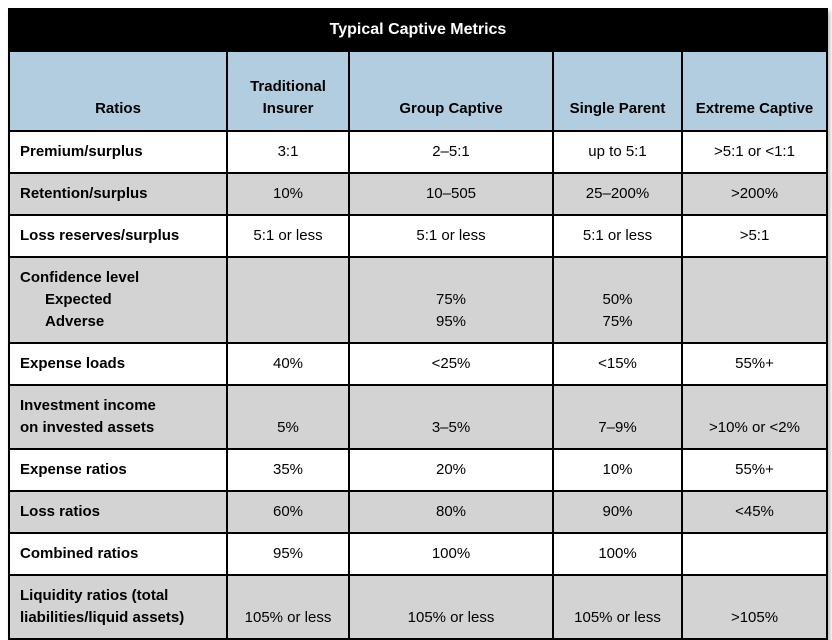 The height and width of the screenshot is (640, 832). I want to click on row-label: Expense ratios, so click(118, 470).